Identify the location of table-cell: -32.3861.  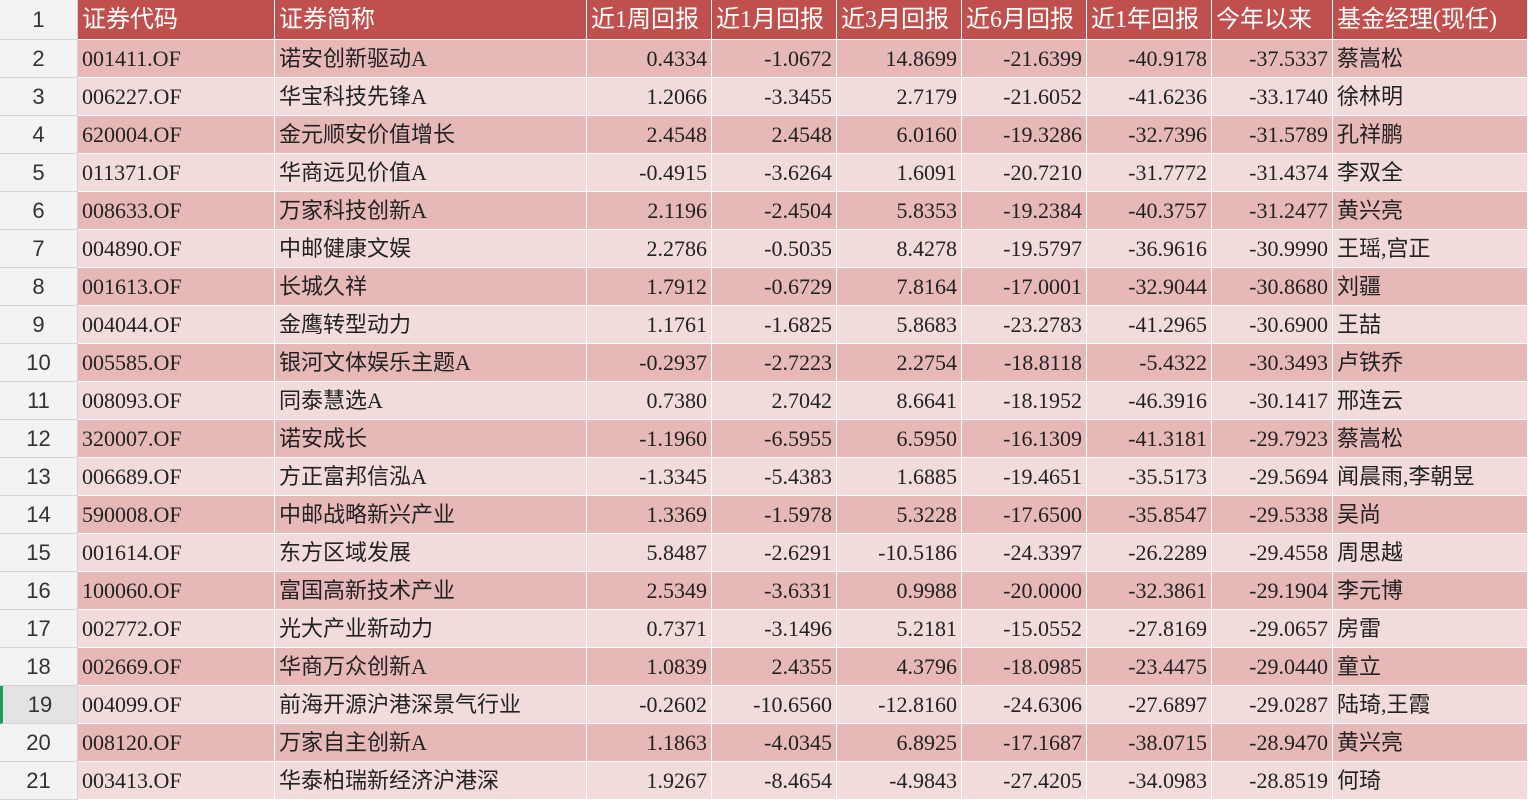
(1149, 591).